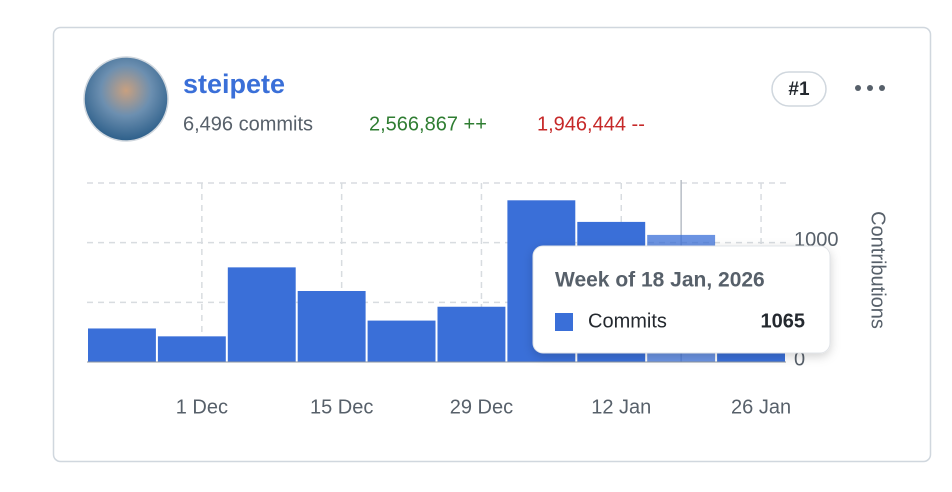 The image size is (952, 492). I want to click on avatar, so click(126, 99).